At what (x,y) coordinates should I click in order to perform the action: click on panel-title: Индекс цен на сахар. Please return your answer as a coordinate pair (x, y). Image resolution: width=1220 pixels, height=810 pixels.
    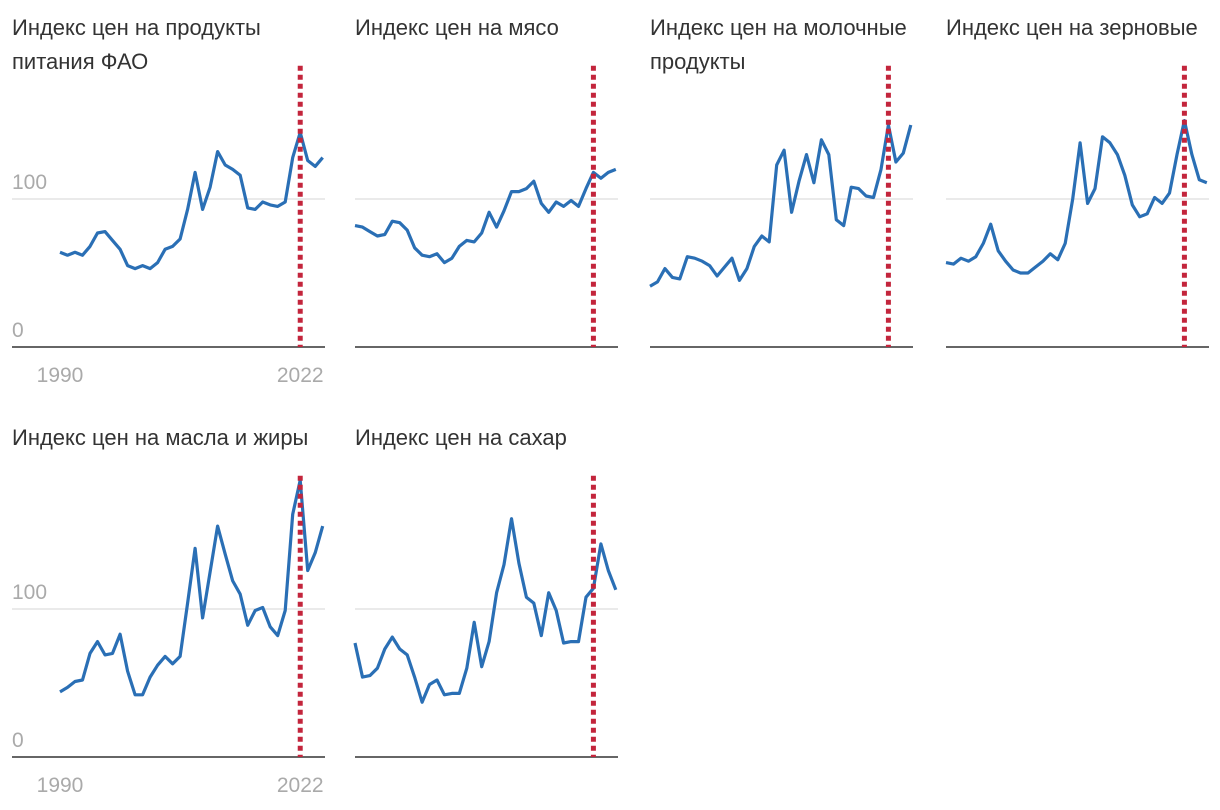
    Looking at the image, I should click on (461, 437).